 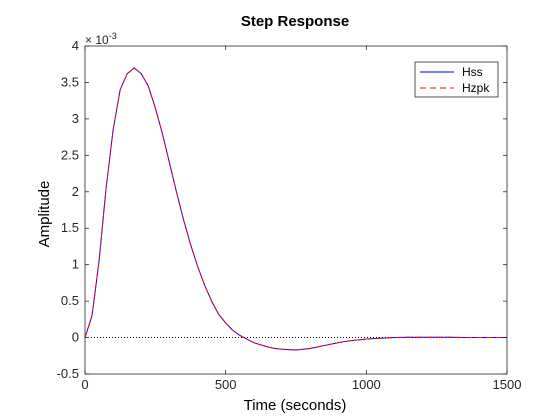 What do you see at coordinates (70, 227) in the screenshot?
I see `y-tick-label: 1.5` at bounding box center [70, 227].